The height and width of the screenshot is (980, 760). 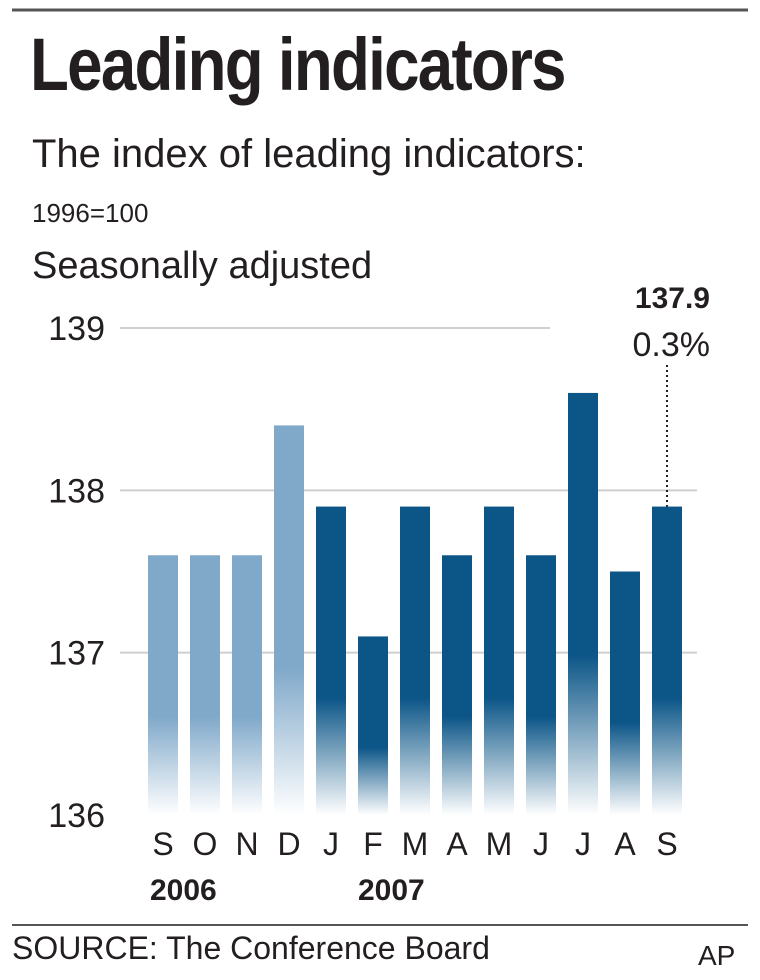 What do you see at coordinates (246, 844) in the screenshot?
I see `x-tick-label: N` at bounding box center [246, 844].